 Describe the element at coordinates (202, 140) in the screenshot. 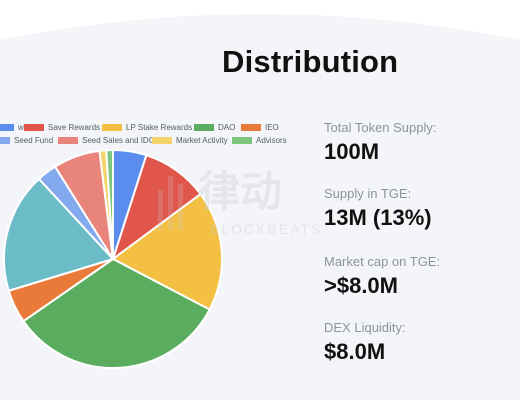

I see `legend-label: Market Activity` at that location.